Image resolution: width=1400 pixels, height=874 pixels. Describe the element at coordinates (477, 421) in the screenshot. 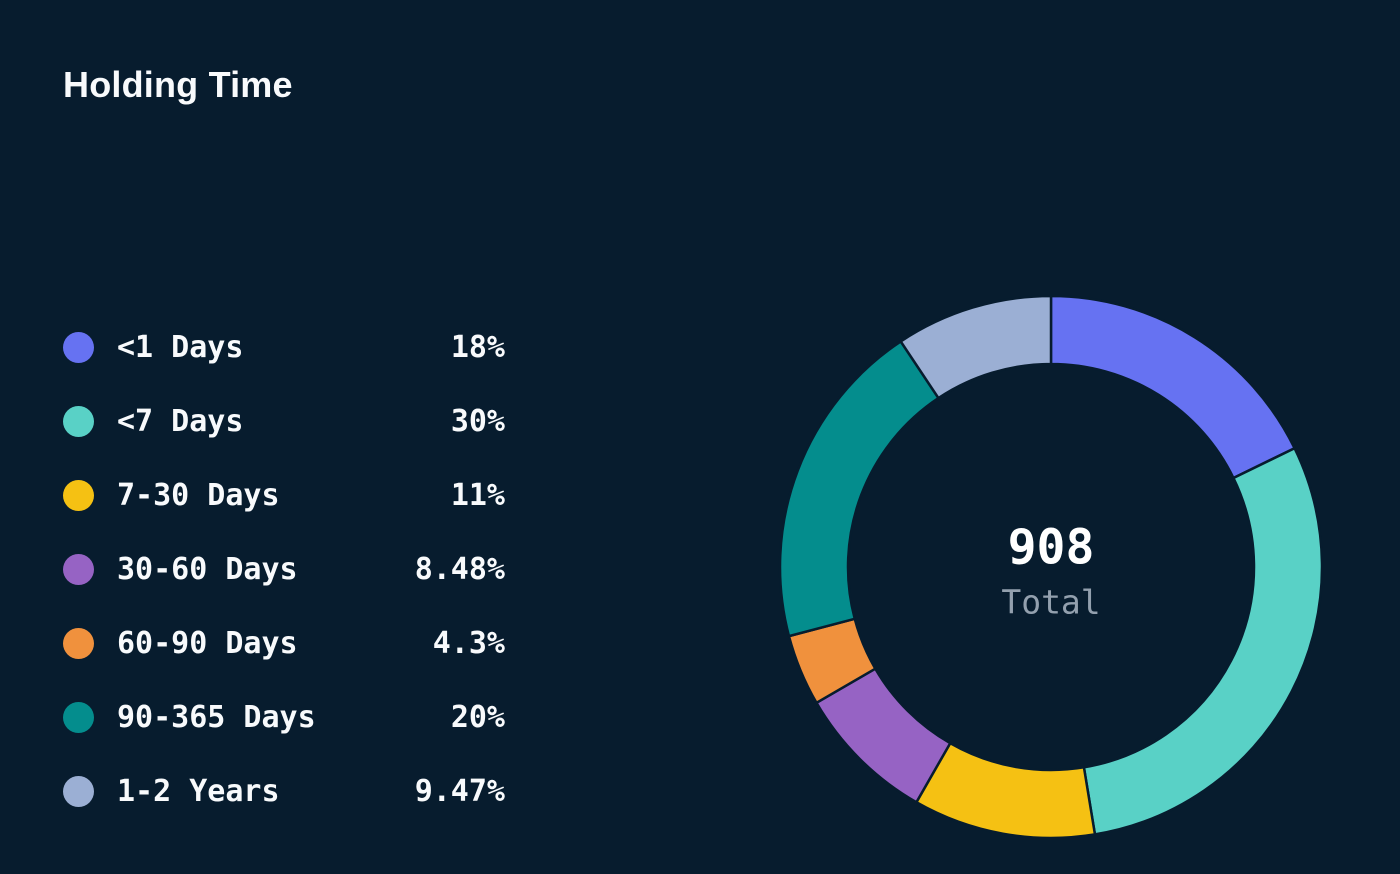

I see `legend-value: 30%` at that location.